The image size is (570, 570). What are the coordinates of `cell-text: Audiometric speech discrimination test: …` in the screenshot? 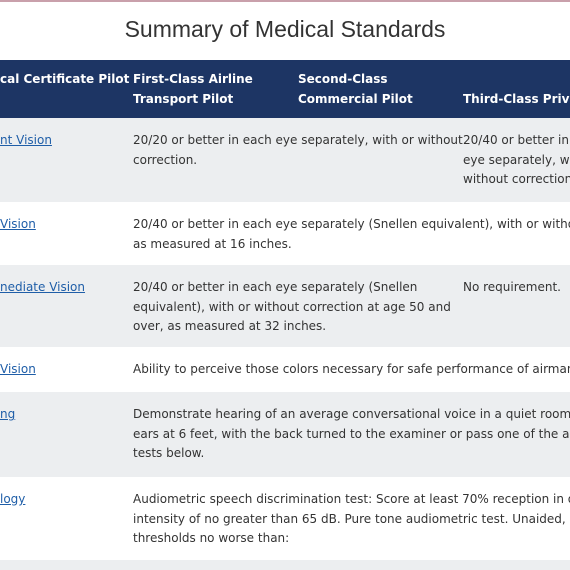 It's located at (351, 499).